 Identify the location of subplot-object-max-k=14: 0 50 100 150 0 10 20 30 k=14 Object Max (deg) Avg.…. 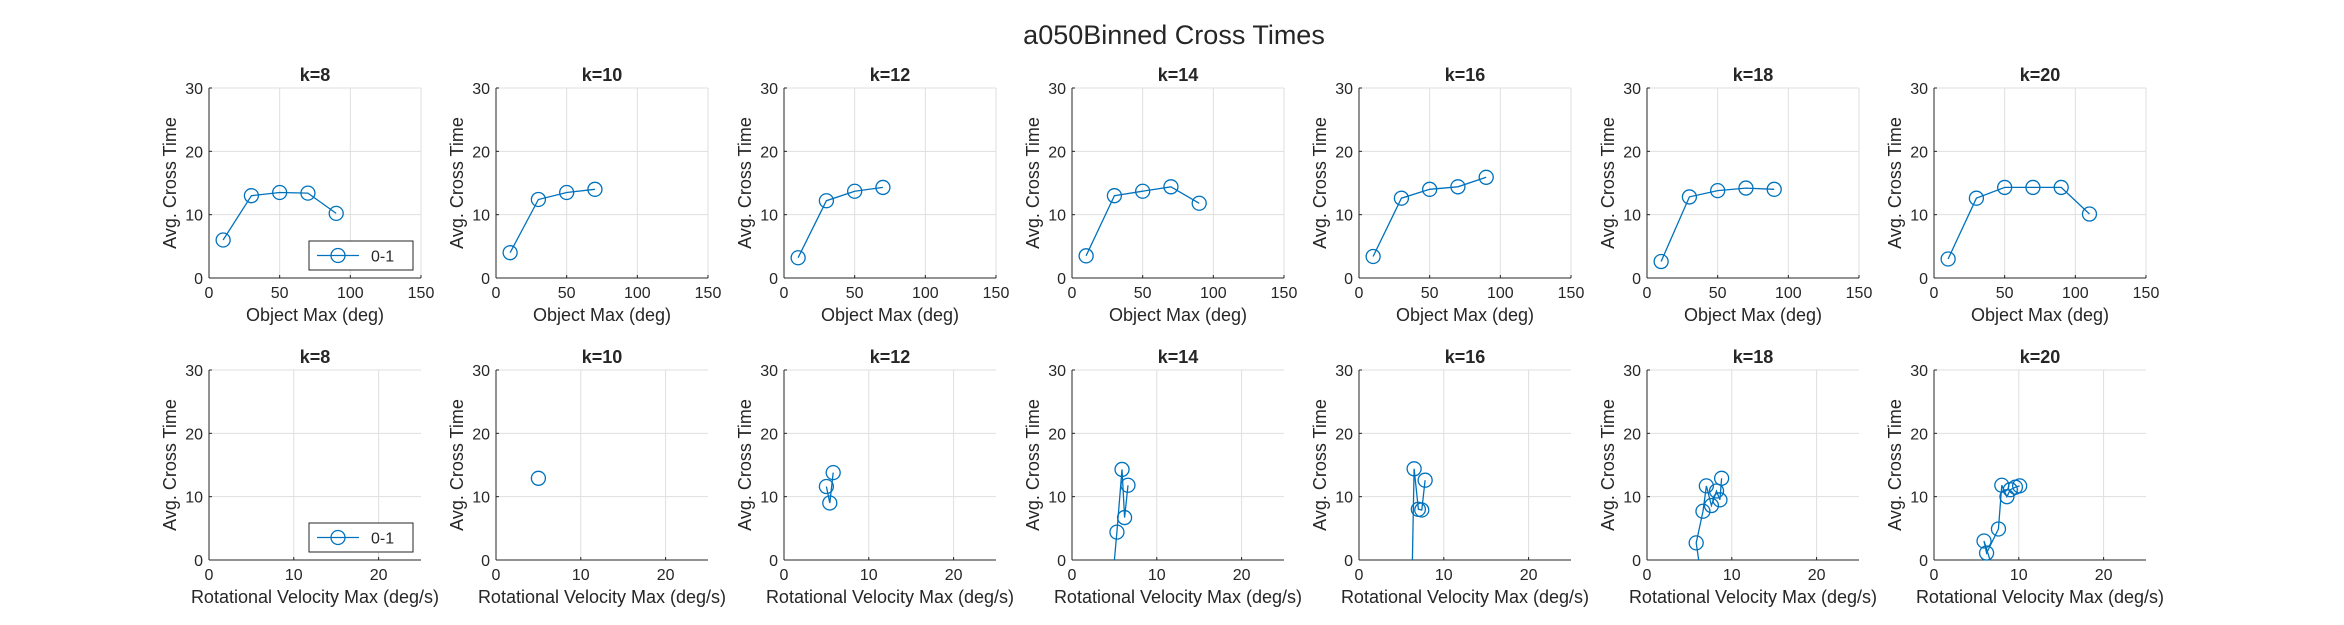
(1160, 195).